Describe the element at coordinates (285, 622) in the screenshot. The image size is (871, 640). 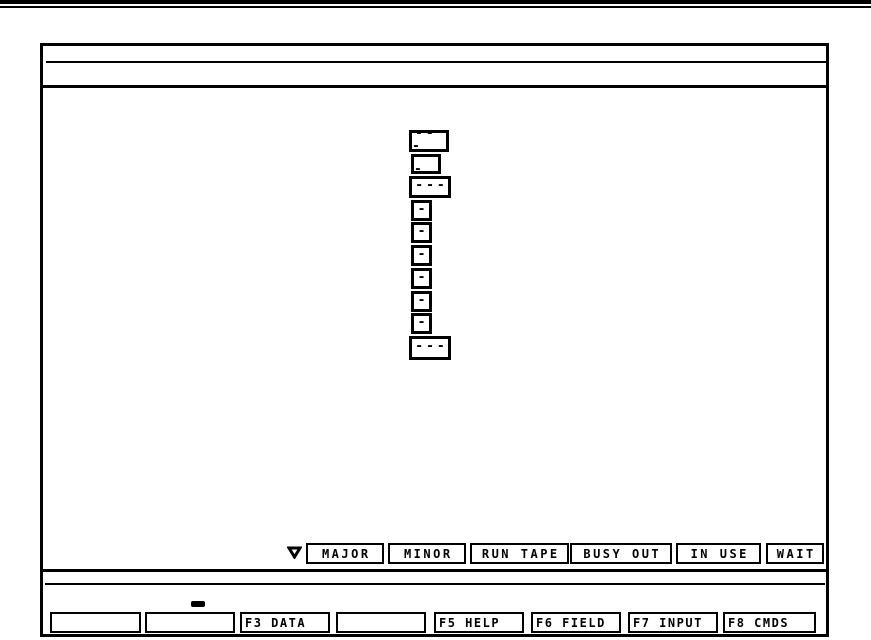
I see `function-key-f3-data: F3 DATA` at that location.